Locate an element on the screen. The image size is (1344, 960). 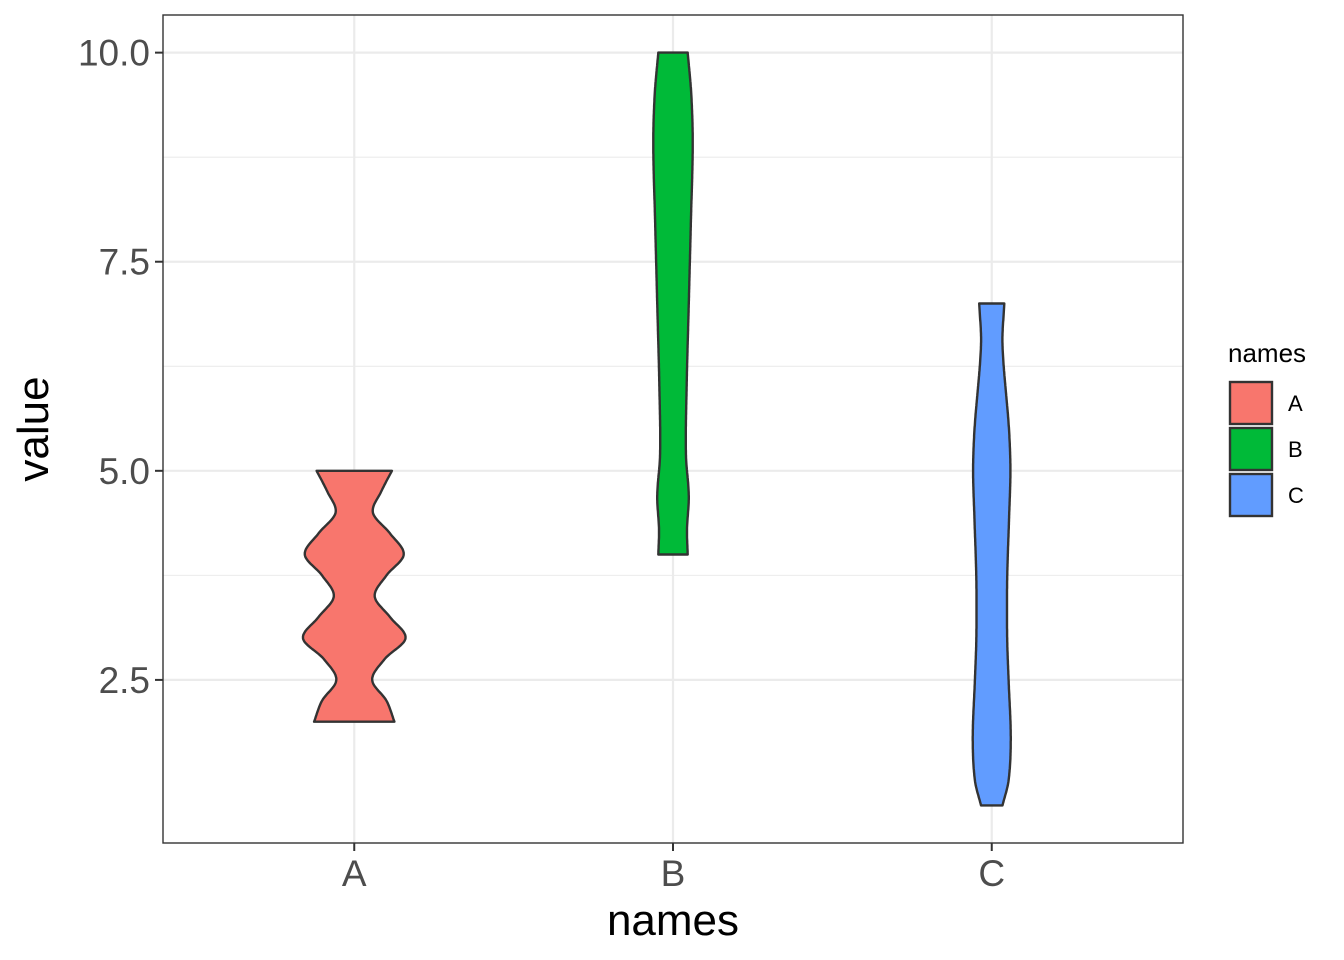
violin-c is located at coordinates (991, 554).